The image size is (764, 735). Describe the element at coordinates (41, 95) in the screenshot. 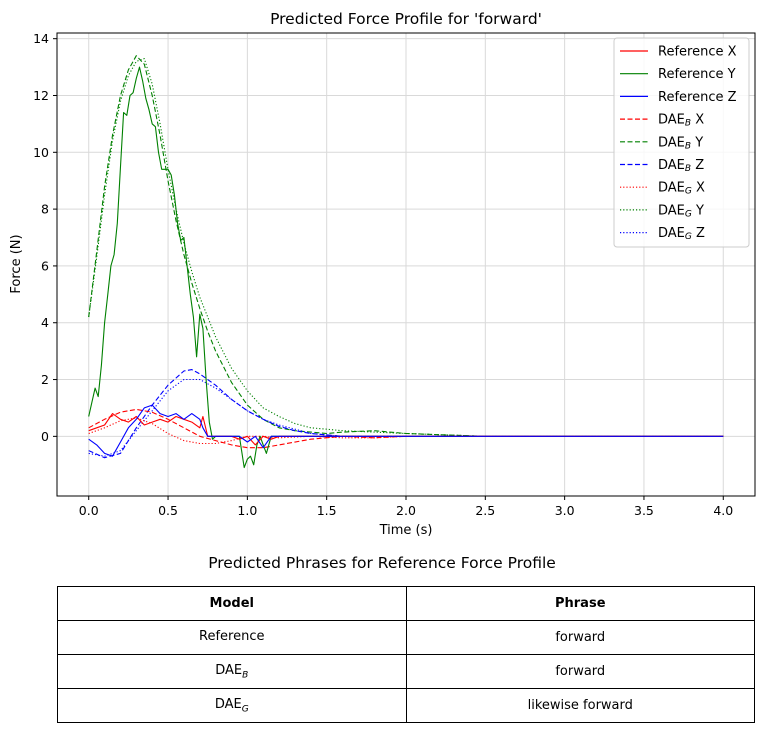

I see `y-tick-label: 12` at that location.